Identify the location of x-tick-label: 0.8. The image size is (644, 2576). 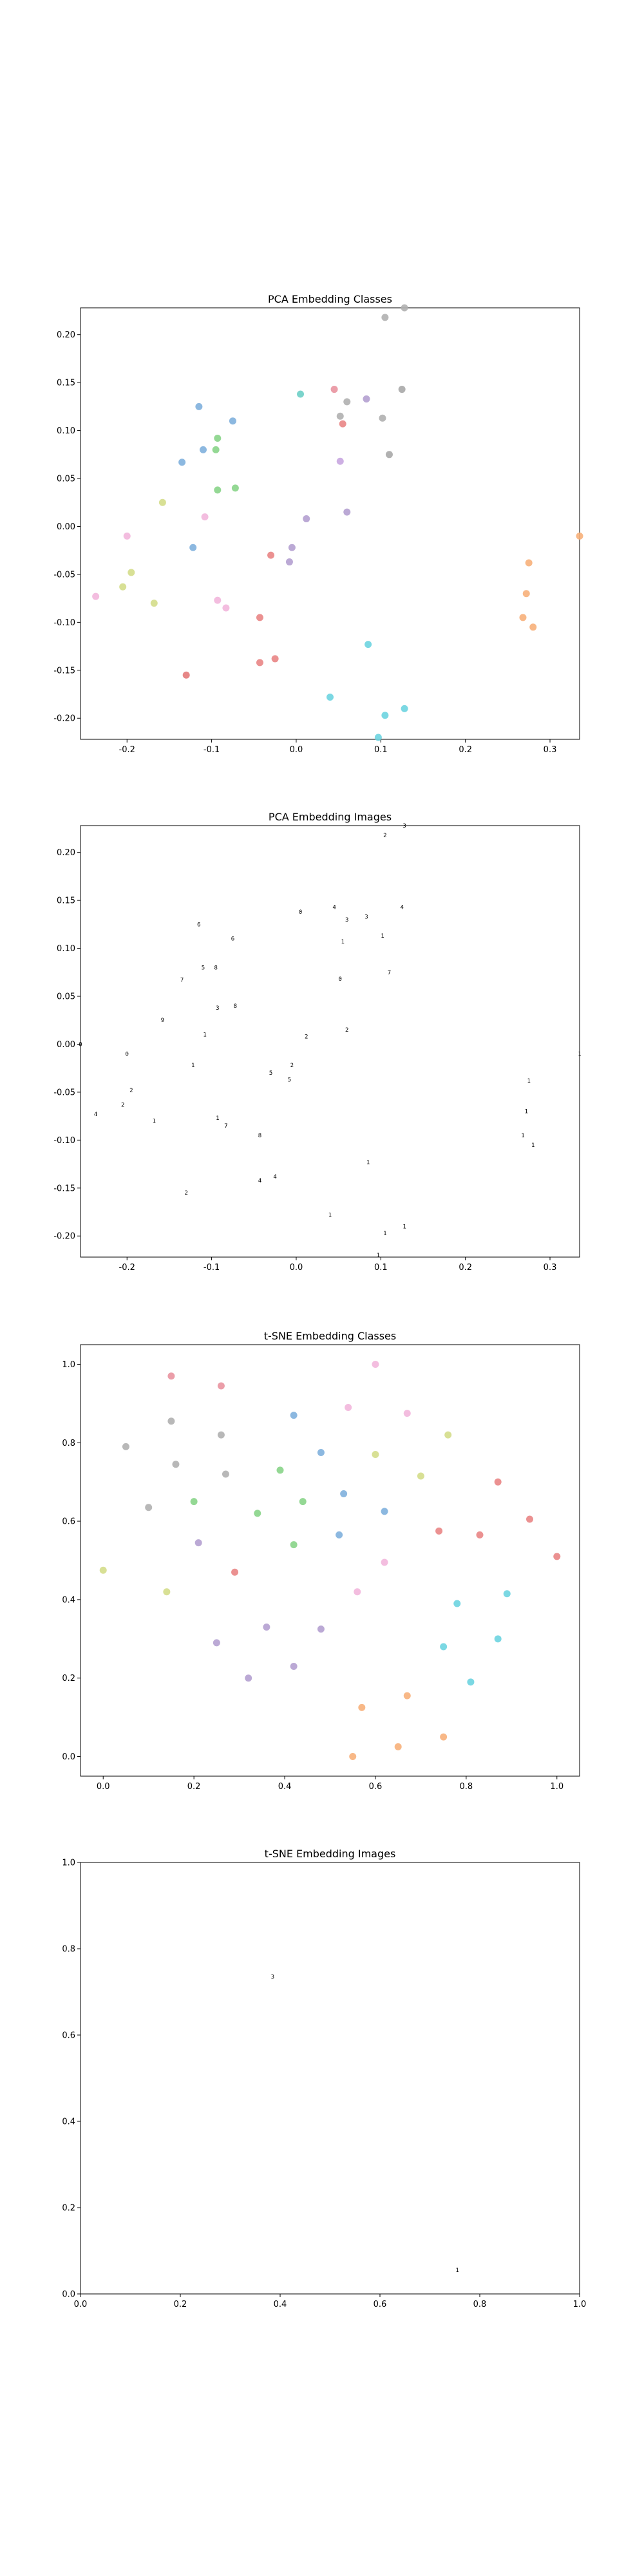
(480, 2304).